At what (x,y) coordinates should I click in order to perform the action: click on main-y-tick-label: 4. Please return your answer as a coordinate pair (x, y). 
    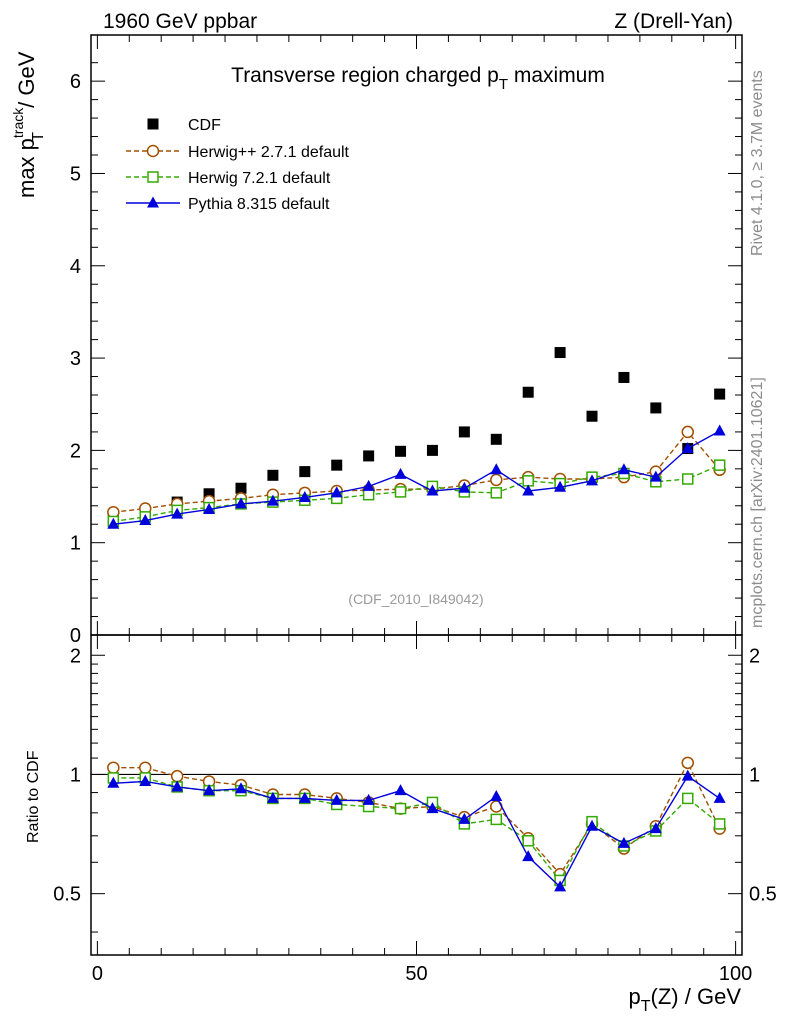
    Looking at the image, I should click on (75, 267).